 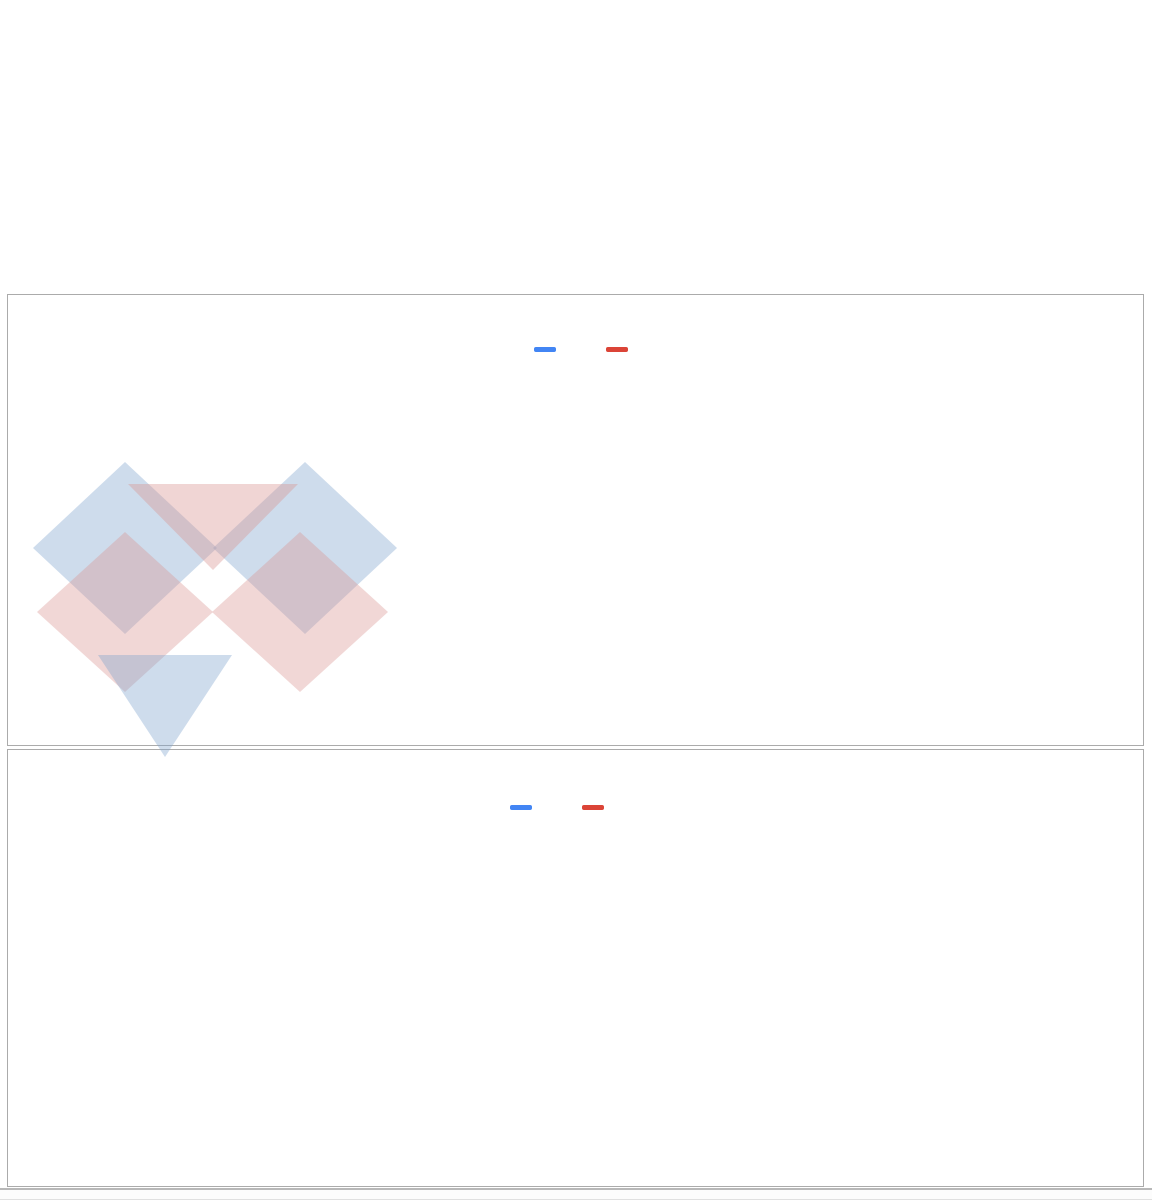 What do you see at coordinates (585, 349) in the screenshot?
I see `chart1-legend` at bounding box center [585, 349].